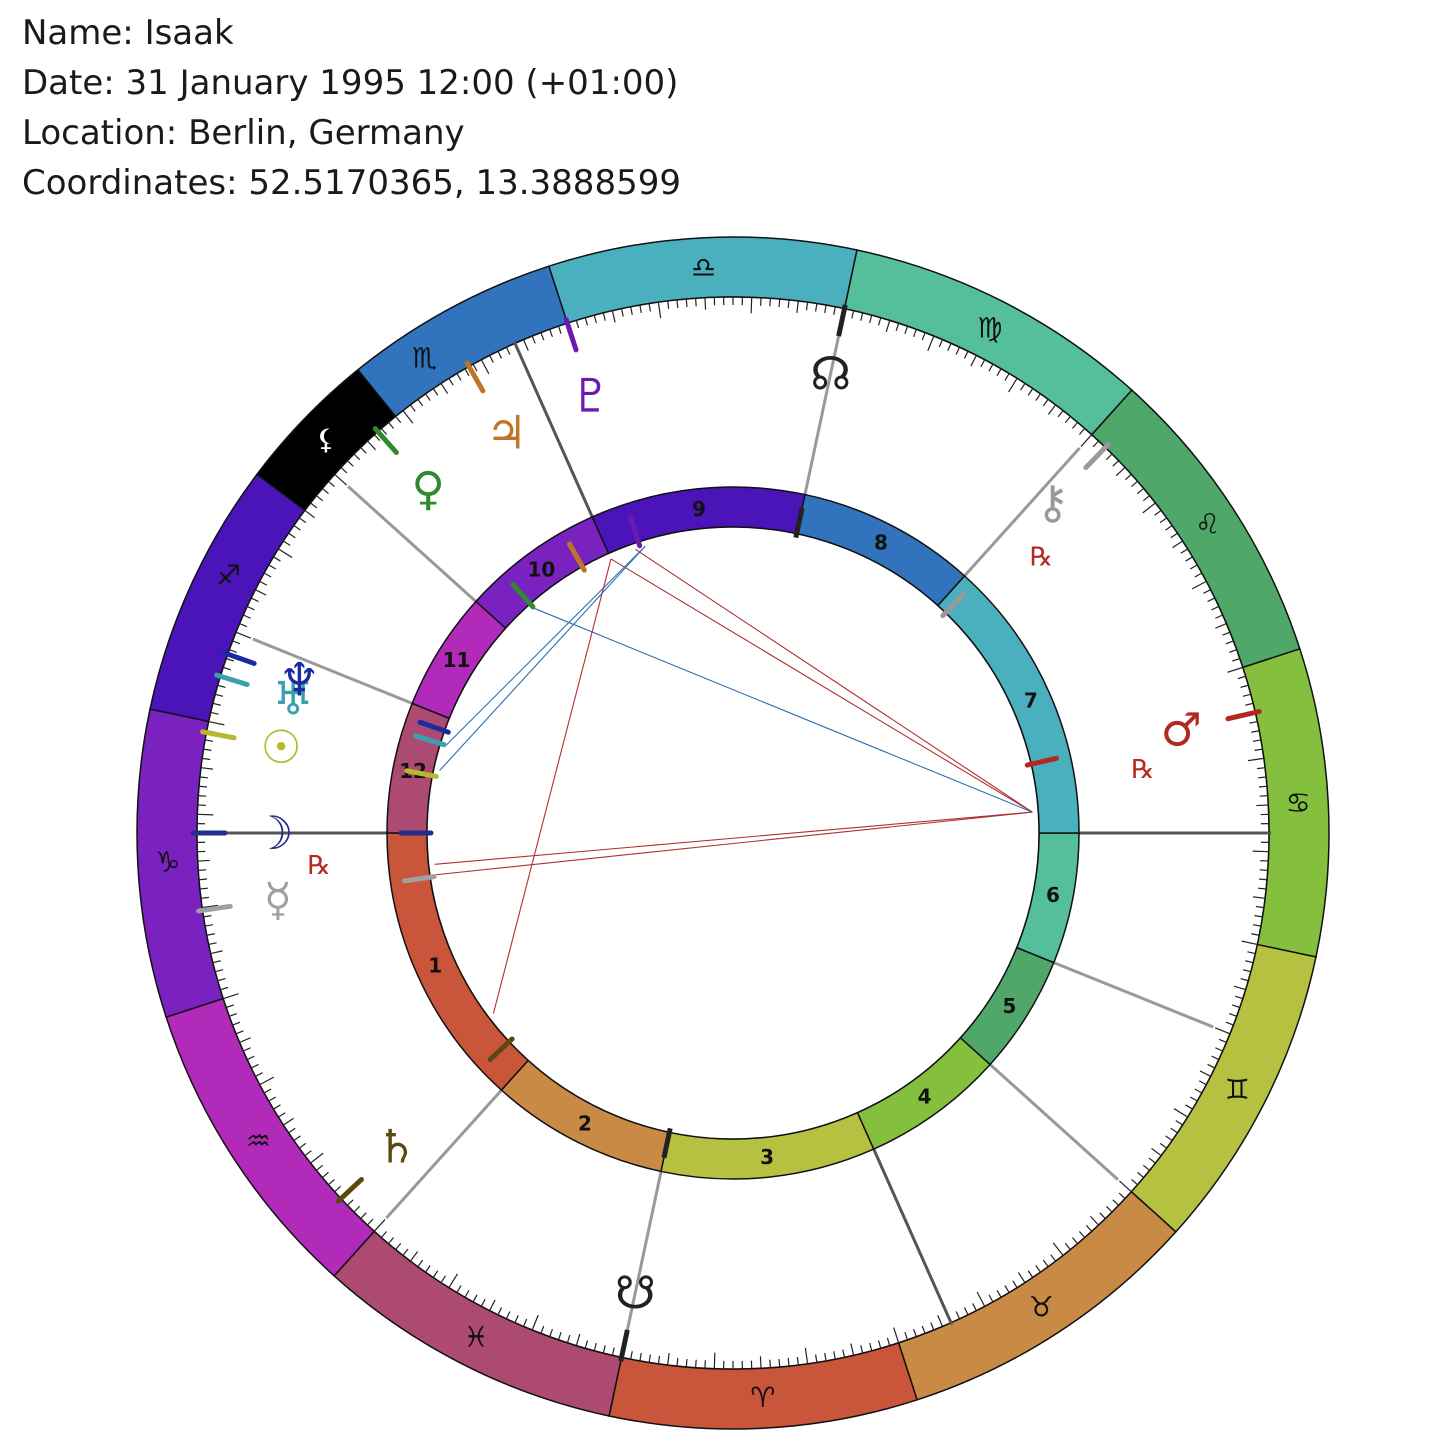 This screenshot has height=1451, width=1451. Describe the element at coordinates (523, 595) in the screenshot. I see `venus-inner-marker` at that location.